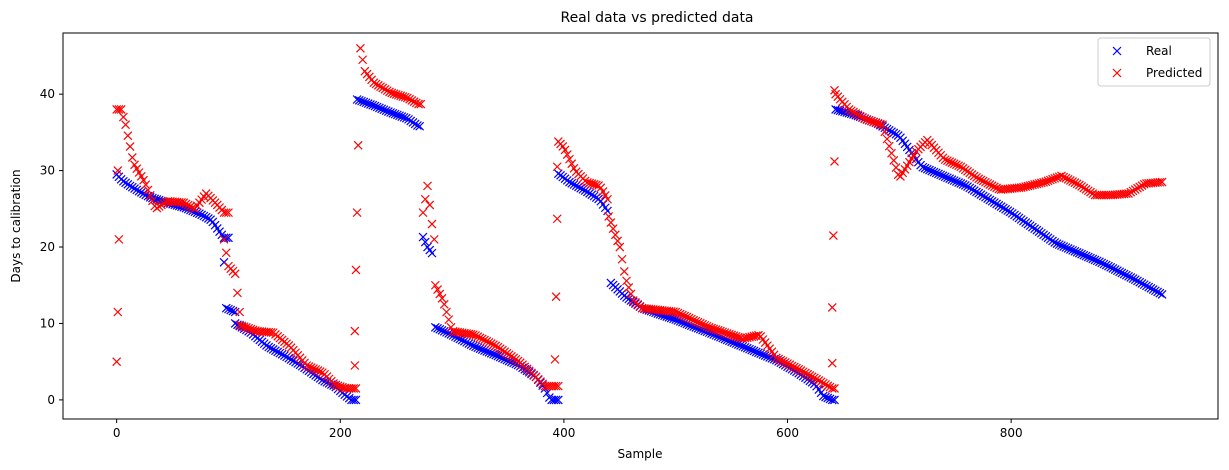 The image size is (1229, 470). Describe the element at coordinates (47, 247) in the screenshot. I see `y-tick-label: 20` at that location.